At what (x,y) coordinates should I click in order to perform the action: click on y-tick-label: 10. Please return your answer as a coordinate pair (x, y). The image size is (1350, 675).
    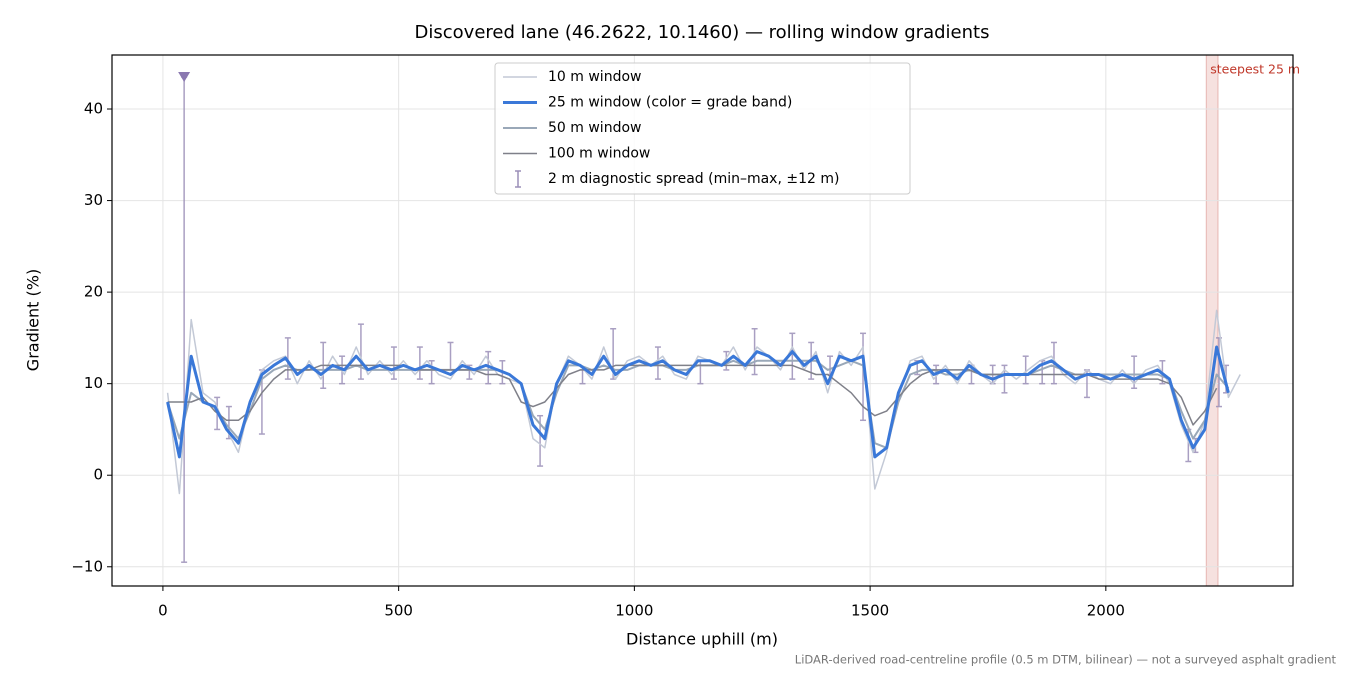
    Looking at the image, I should click on (93, 383).